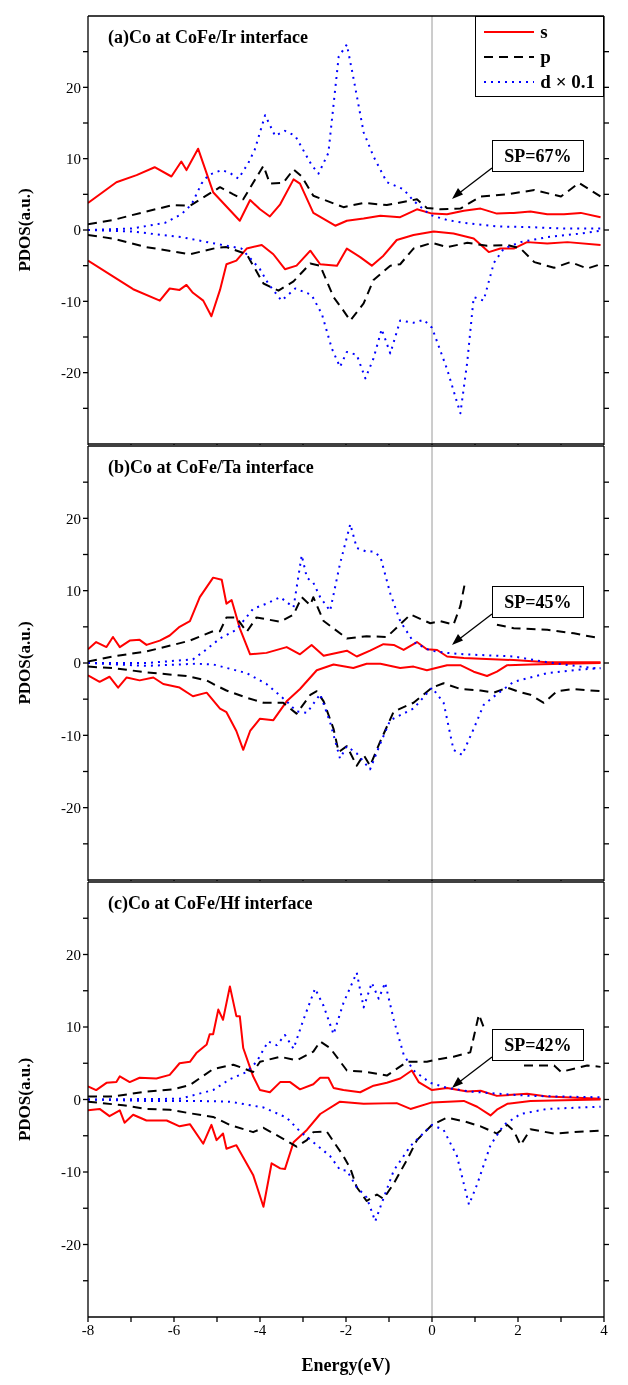  What do you see at coordinates (604, 1329) in the screenshot?
I see `x-tick-label: 4` at bounding box center [604, 1329].